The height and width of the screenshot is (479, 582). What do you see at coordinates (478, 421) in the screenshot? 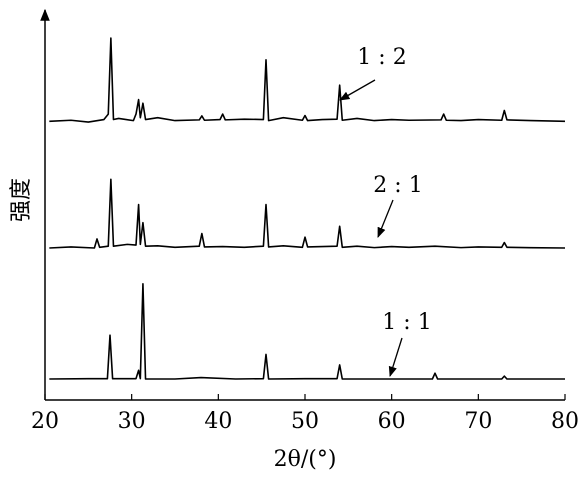
I see `x-tick-label: 70` at bounding box center [478, 421].